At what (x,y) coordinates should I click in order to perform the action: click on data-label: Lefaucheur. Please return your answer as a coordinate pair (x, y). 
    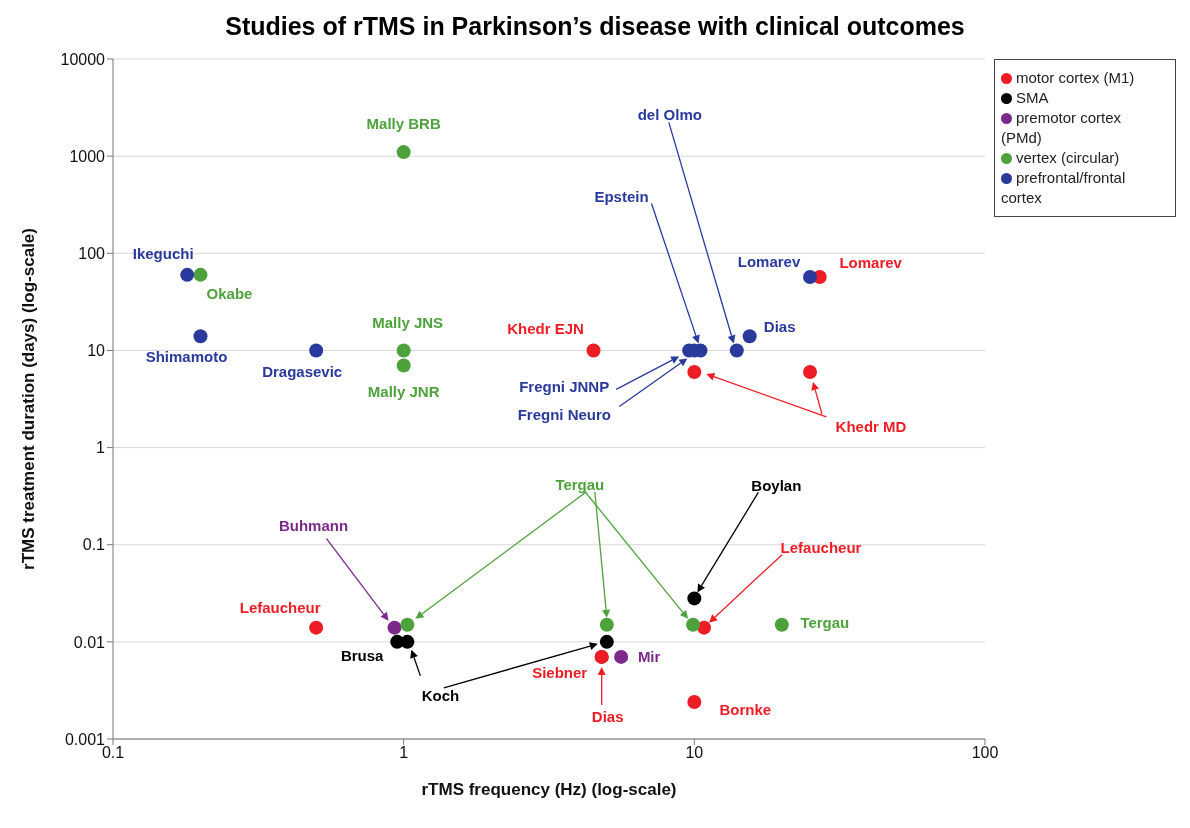
    Looking at the image, I should click on (280, 608).